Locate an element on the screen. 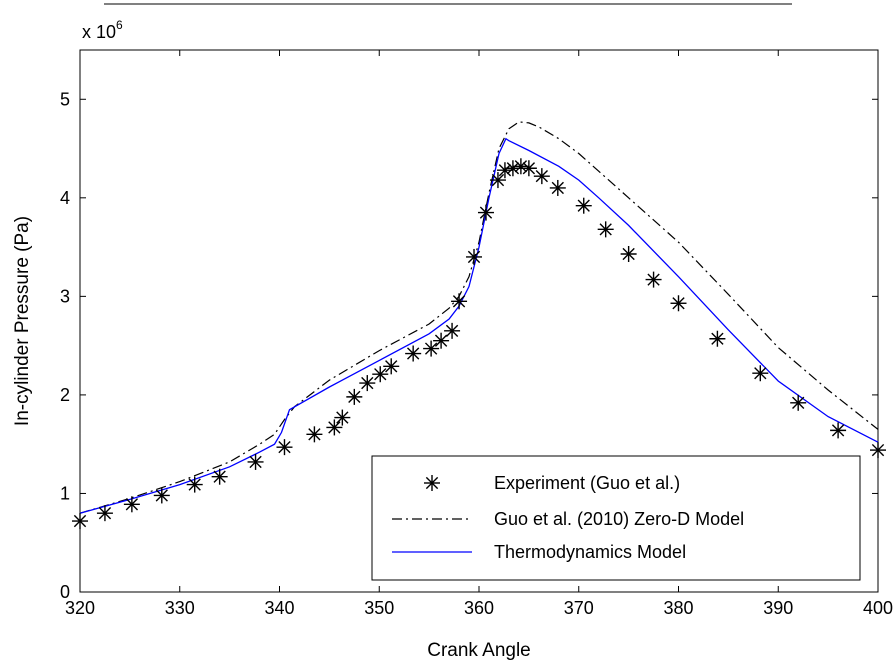 The image size is (893, 664). legend-box is located at coordinates (616, 518).